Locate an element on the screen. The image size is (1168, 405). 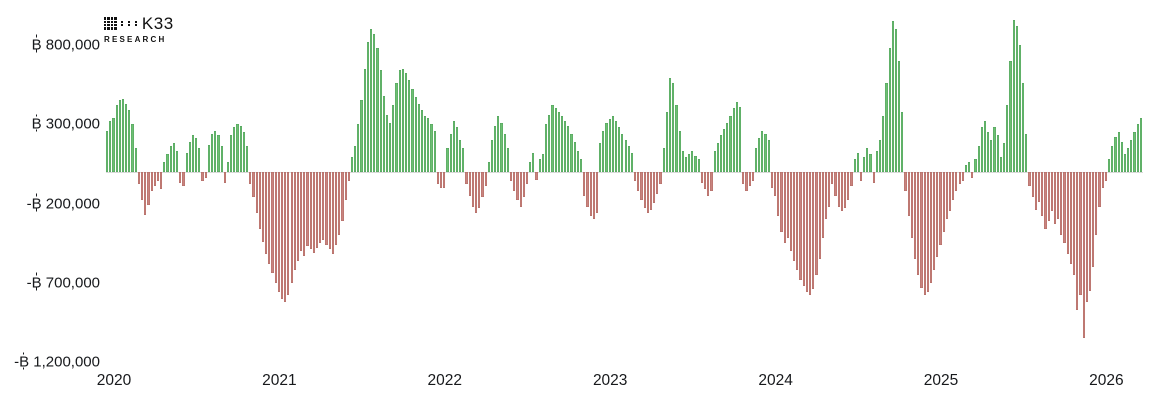
y-tick-label: B 300,000 is located at coordinates (65, 123).